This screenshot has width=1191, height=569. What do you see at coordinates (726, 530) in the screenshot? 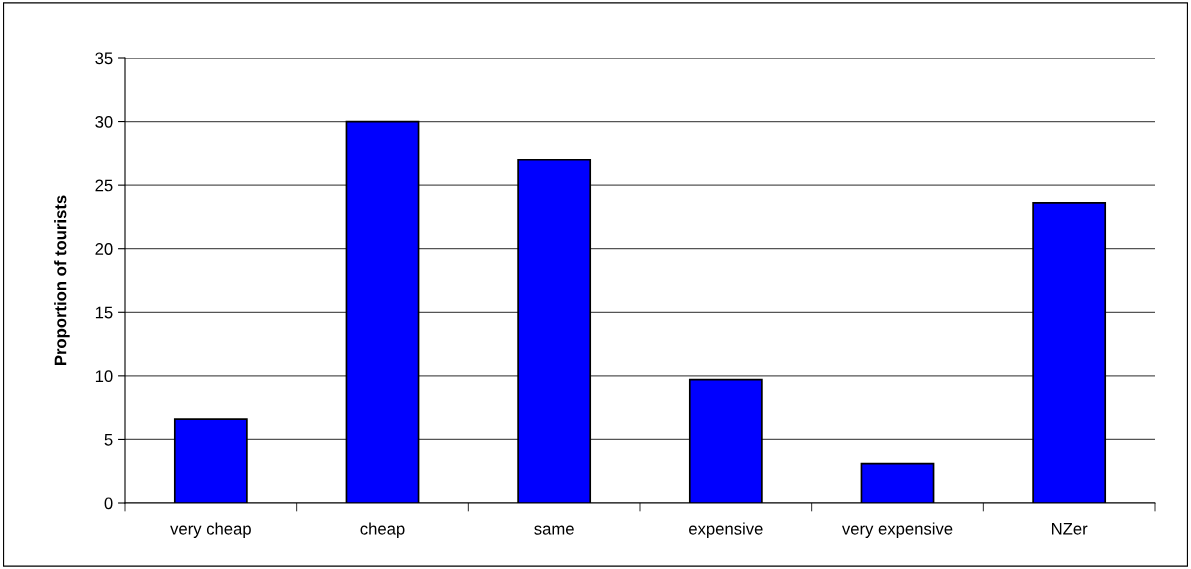
I see `x-tick-label: expensive` at bounding box center [726, 530].